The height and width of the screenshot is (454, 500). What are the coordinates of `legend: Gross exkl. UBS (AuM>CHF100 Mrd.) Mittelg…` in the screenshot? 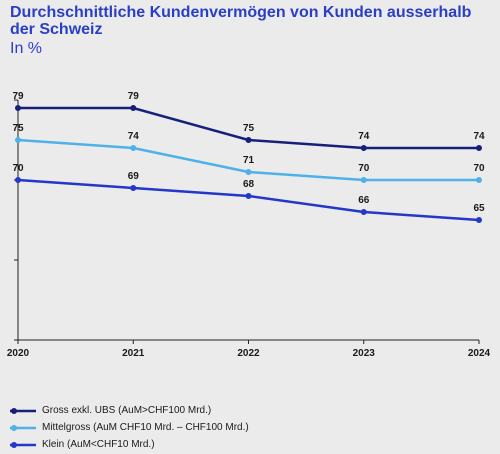 It's located at (129, 427).